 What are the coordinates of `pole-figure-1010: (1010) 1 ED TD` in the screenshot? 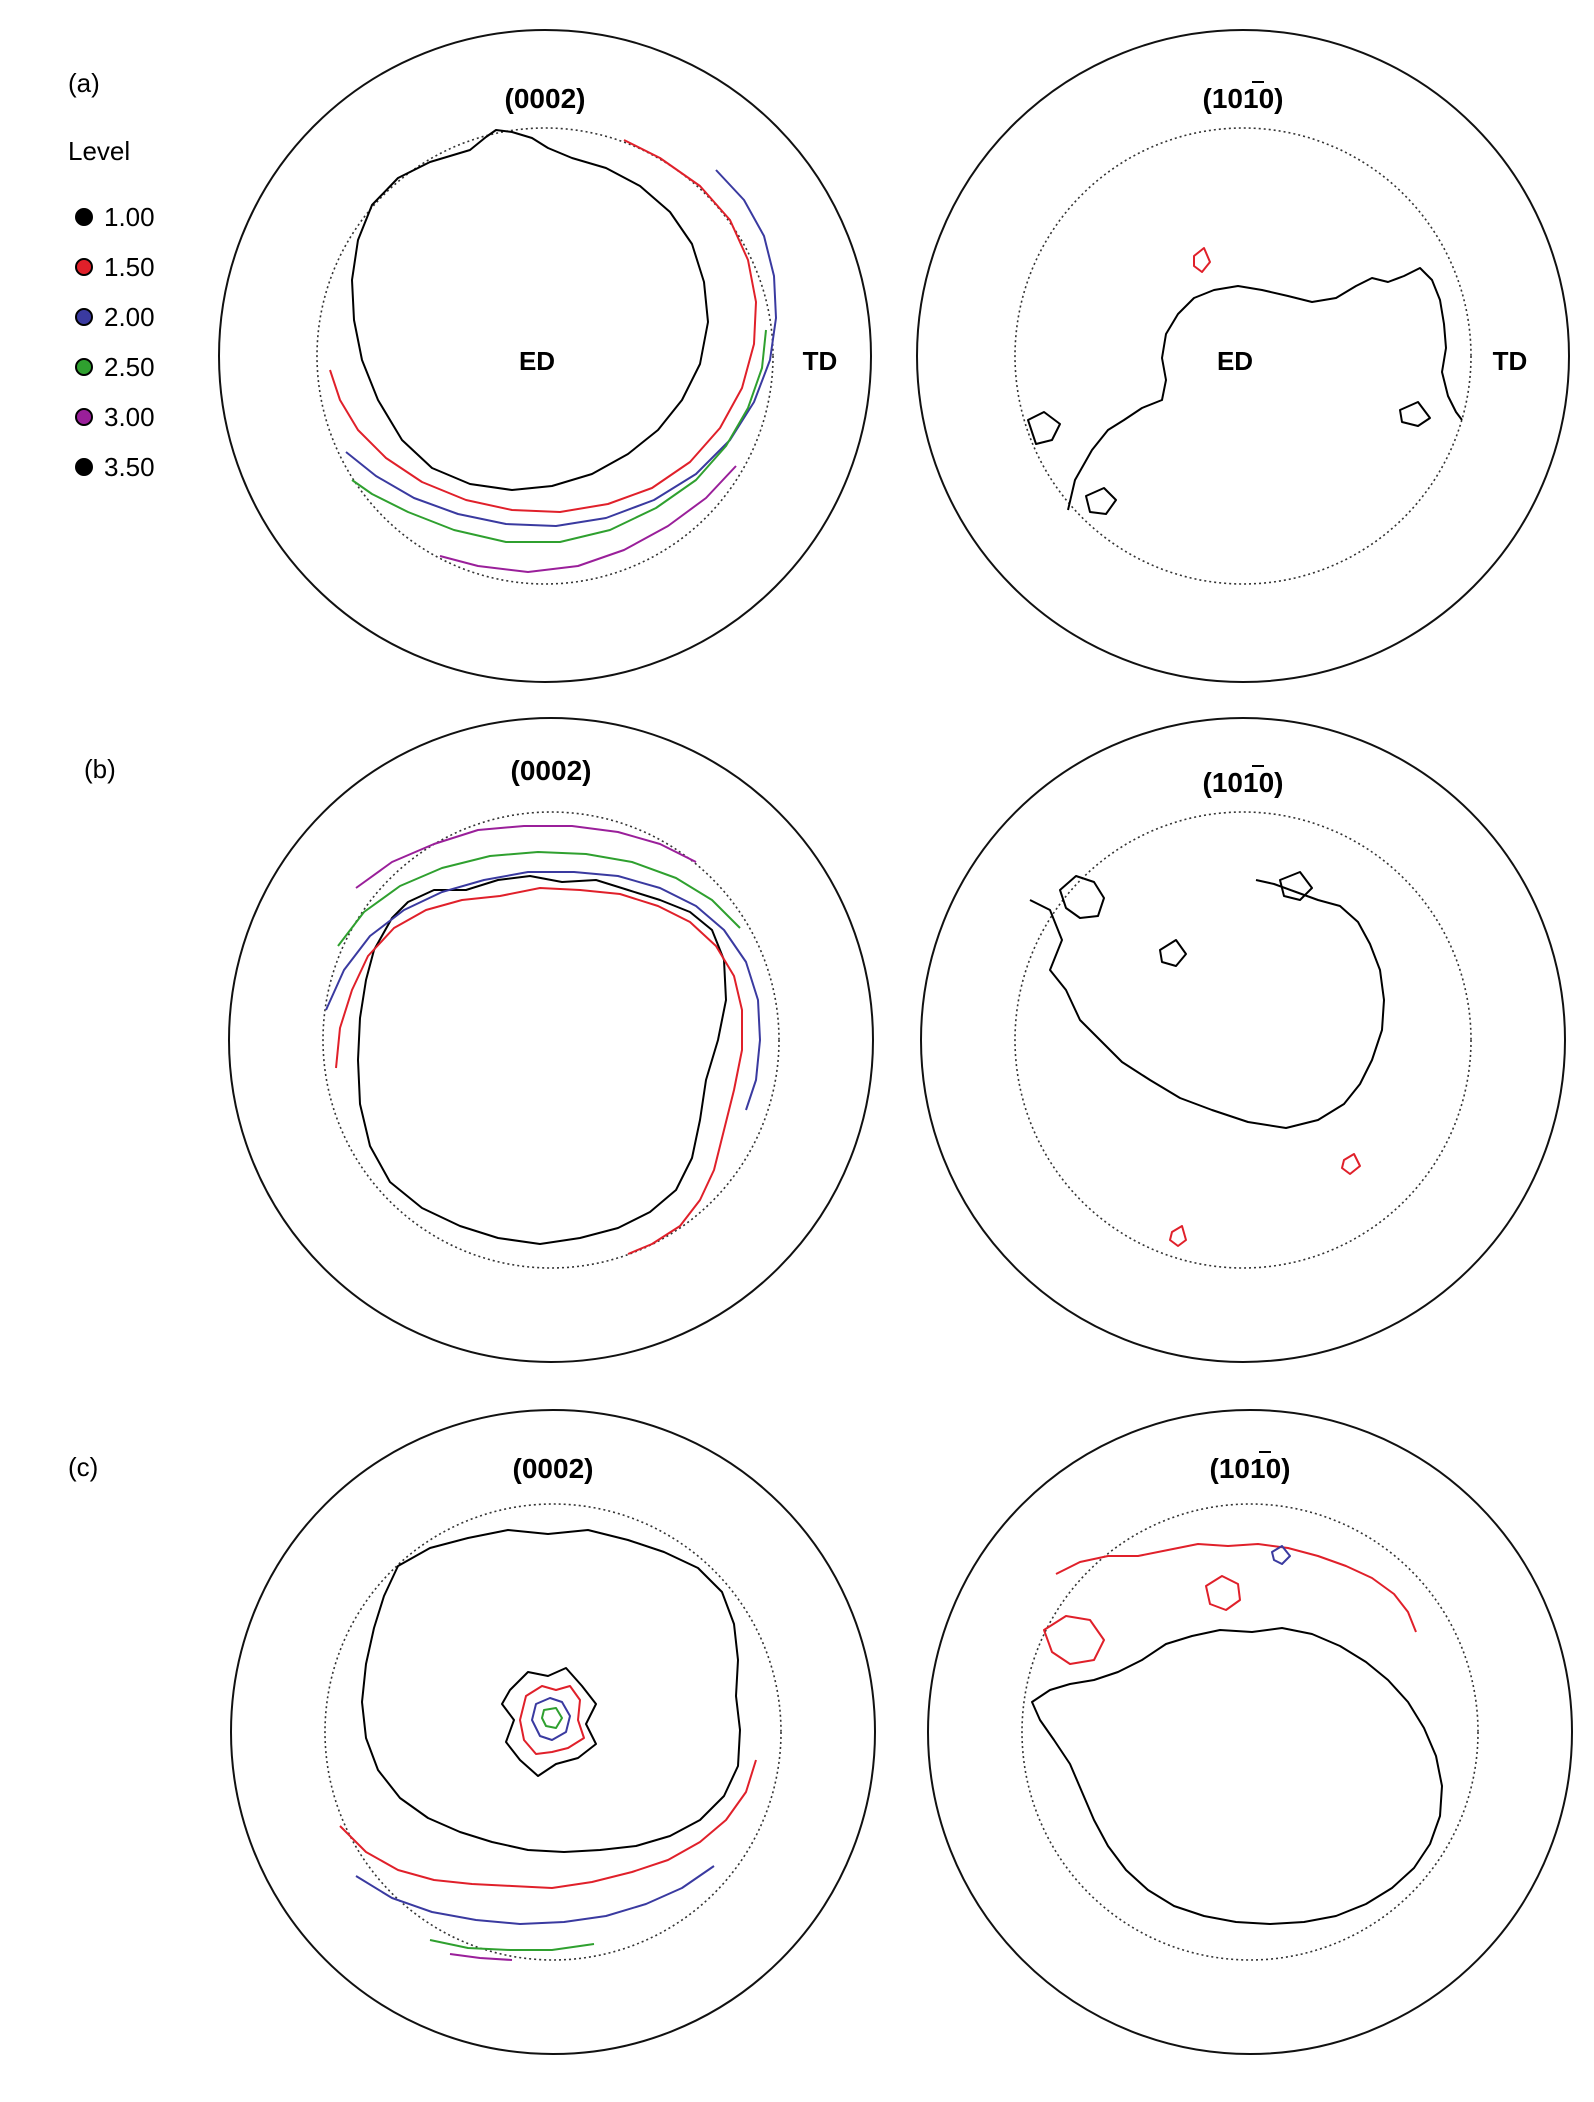 It's located at (1243, 356).